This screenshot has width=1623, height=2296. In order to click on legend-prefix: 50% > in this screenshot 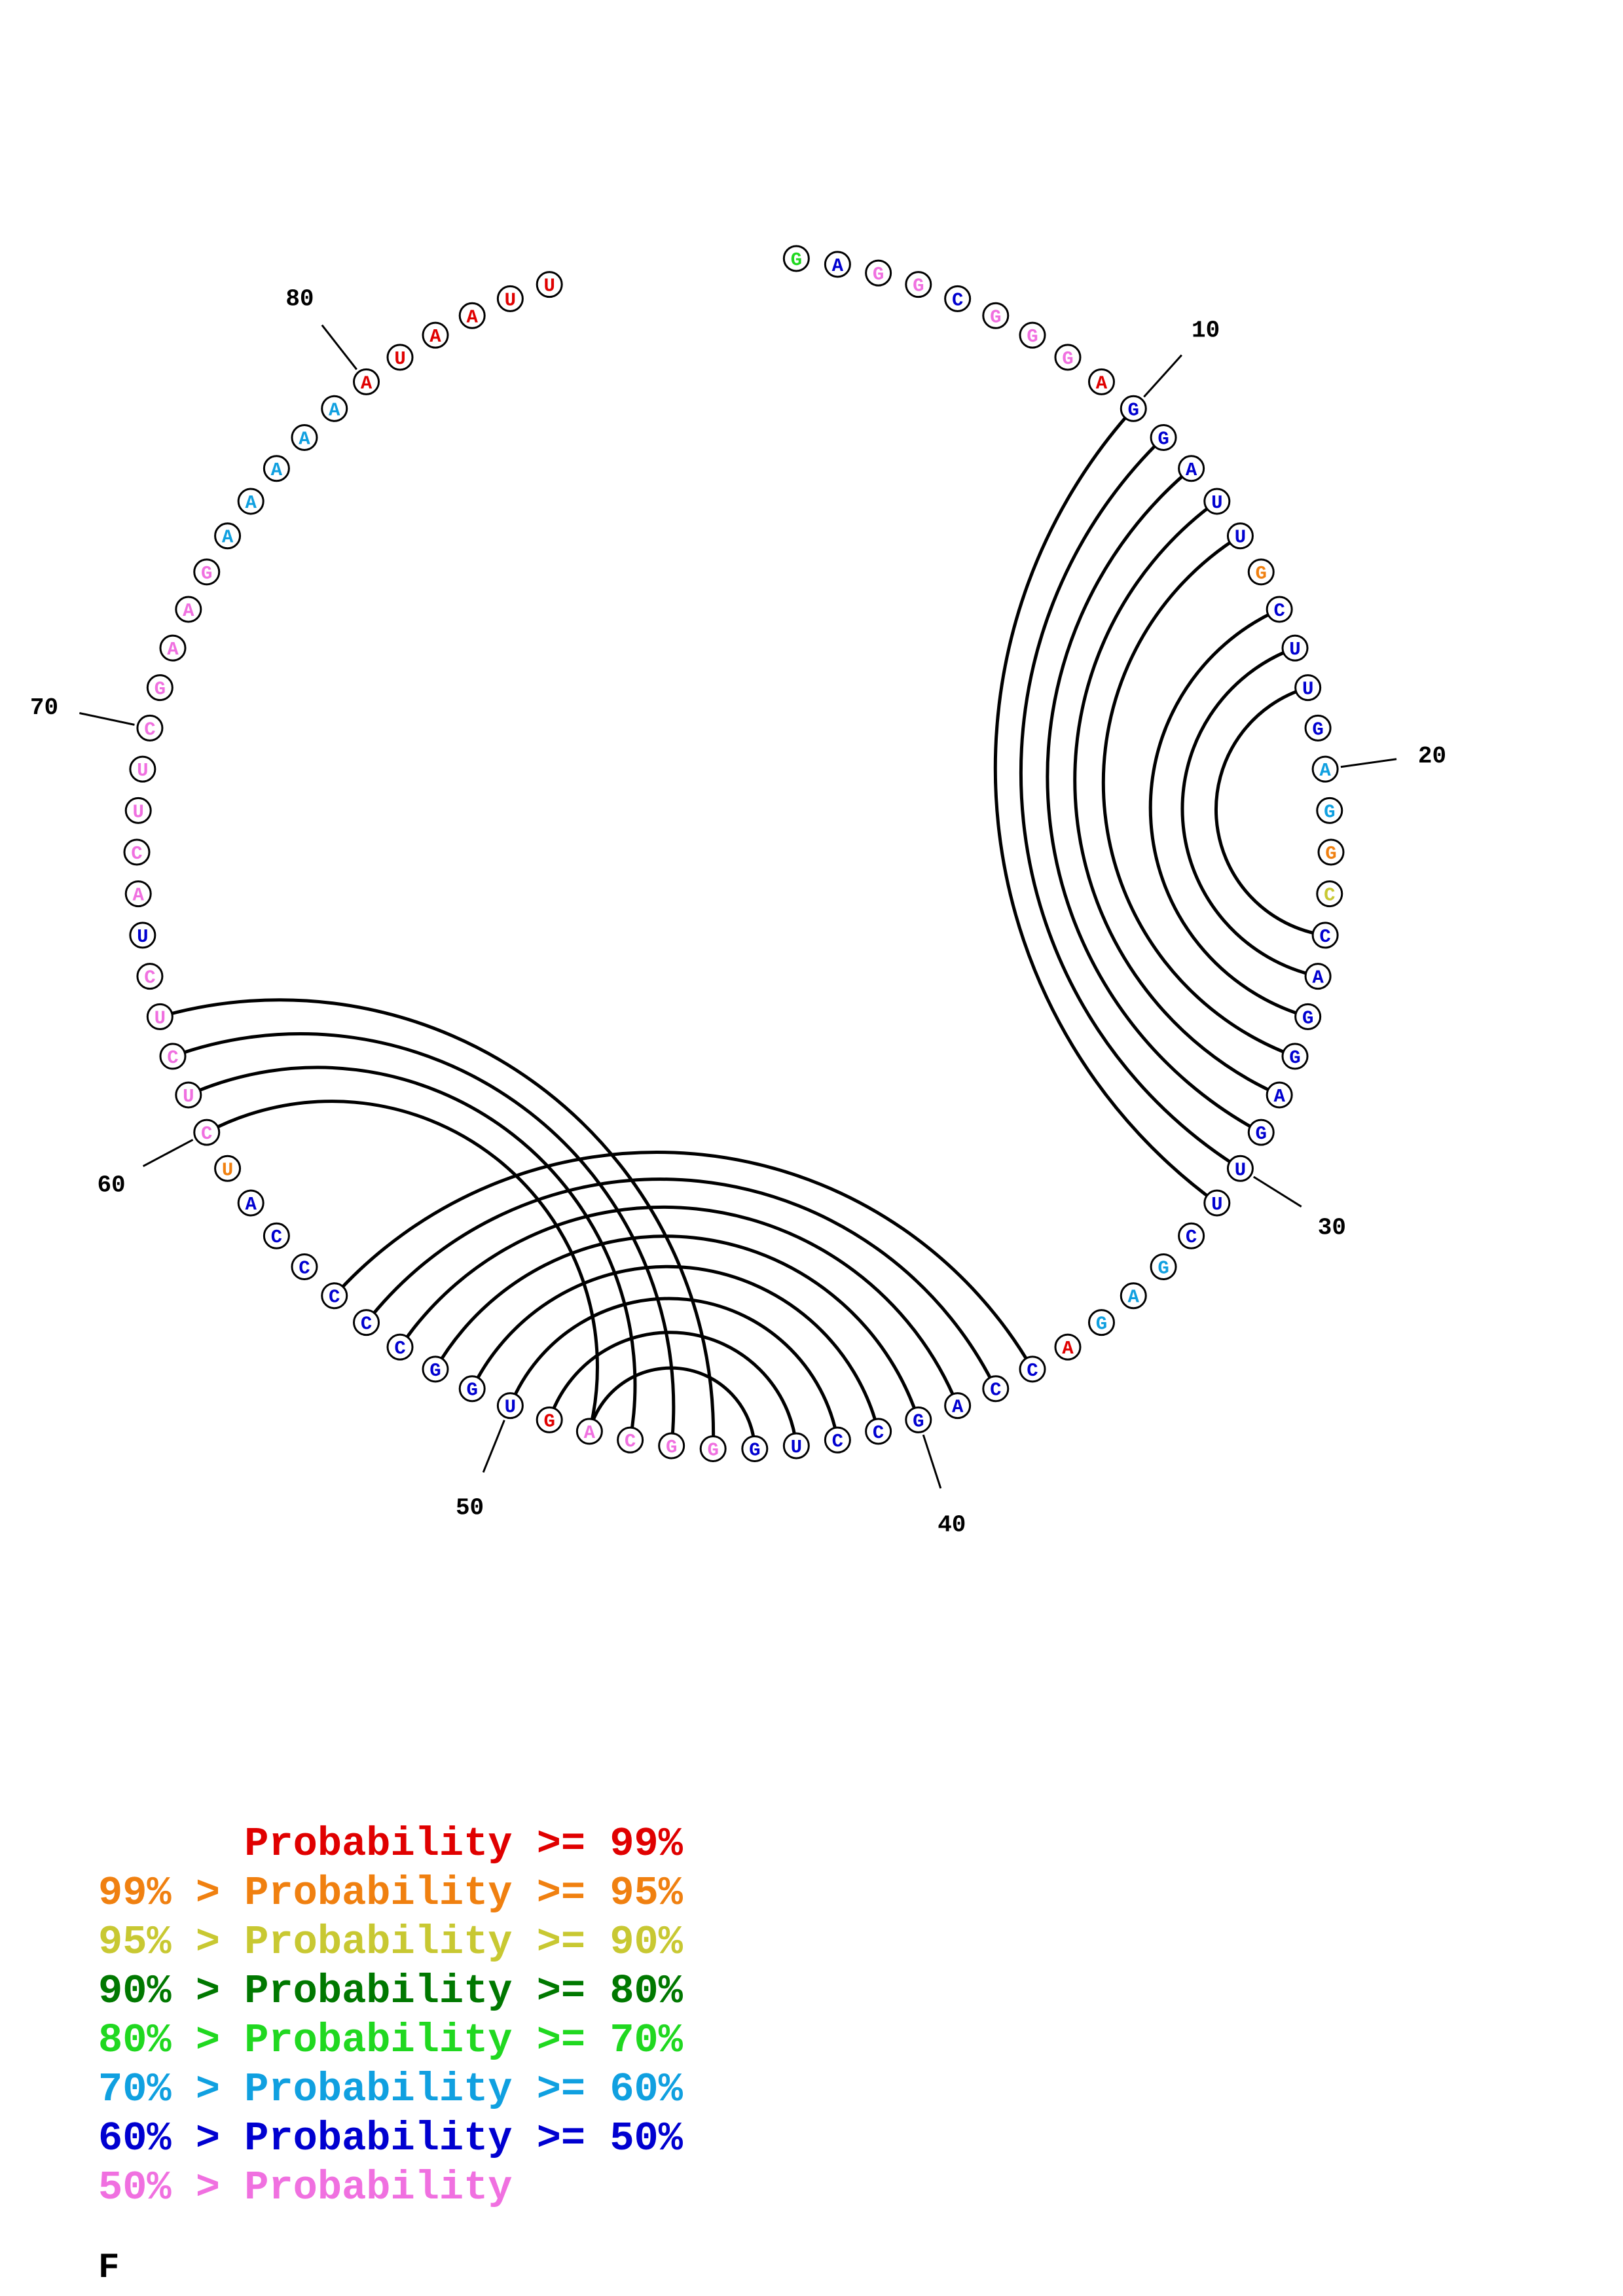, I will do `click(171, 2187)`.